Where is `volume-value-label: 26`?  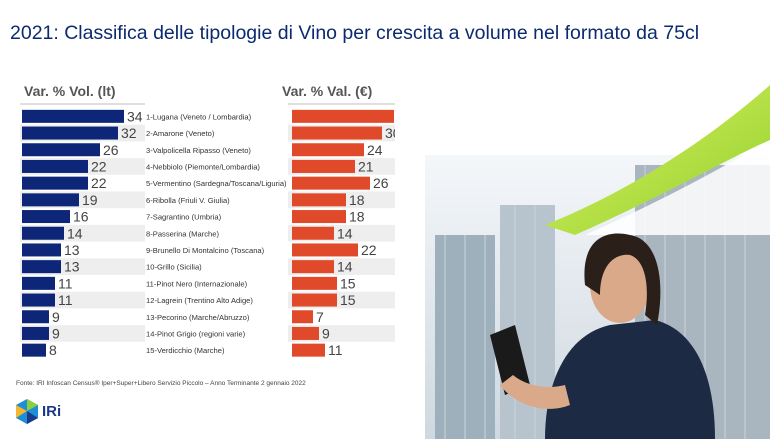 volume-value-label: 26 is located at coordinates (111, 150).